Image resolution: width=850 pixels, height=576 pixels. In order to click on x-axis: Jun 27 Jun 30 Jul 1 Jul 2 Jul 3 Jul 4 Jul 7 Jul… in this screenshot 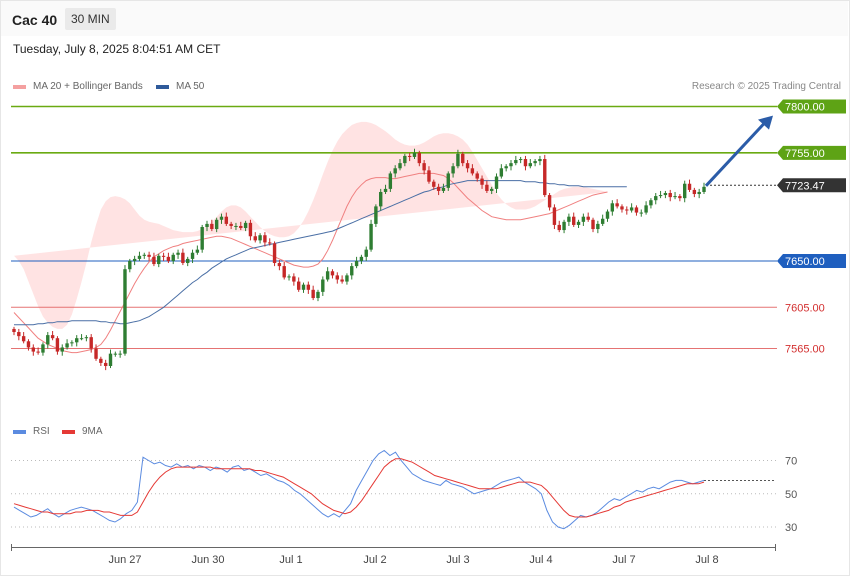, I will do `click(393, 555)`.